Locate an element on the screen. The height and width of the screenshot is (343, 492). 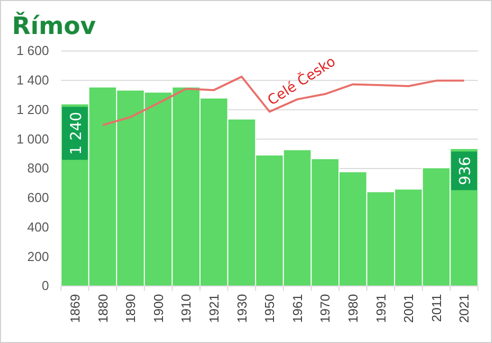
data-label: 1 240 is located at coordinates (75, 133).